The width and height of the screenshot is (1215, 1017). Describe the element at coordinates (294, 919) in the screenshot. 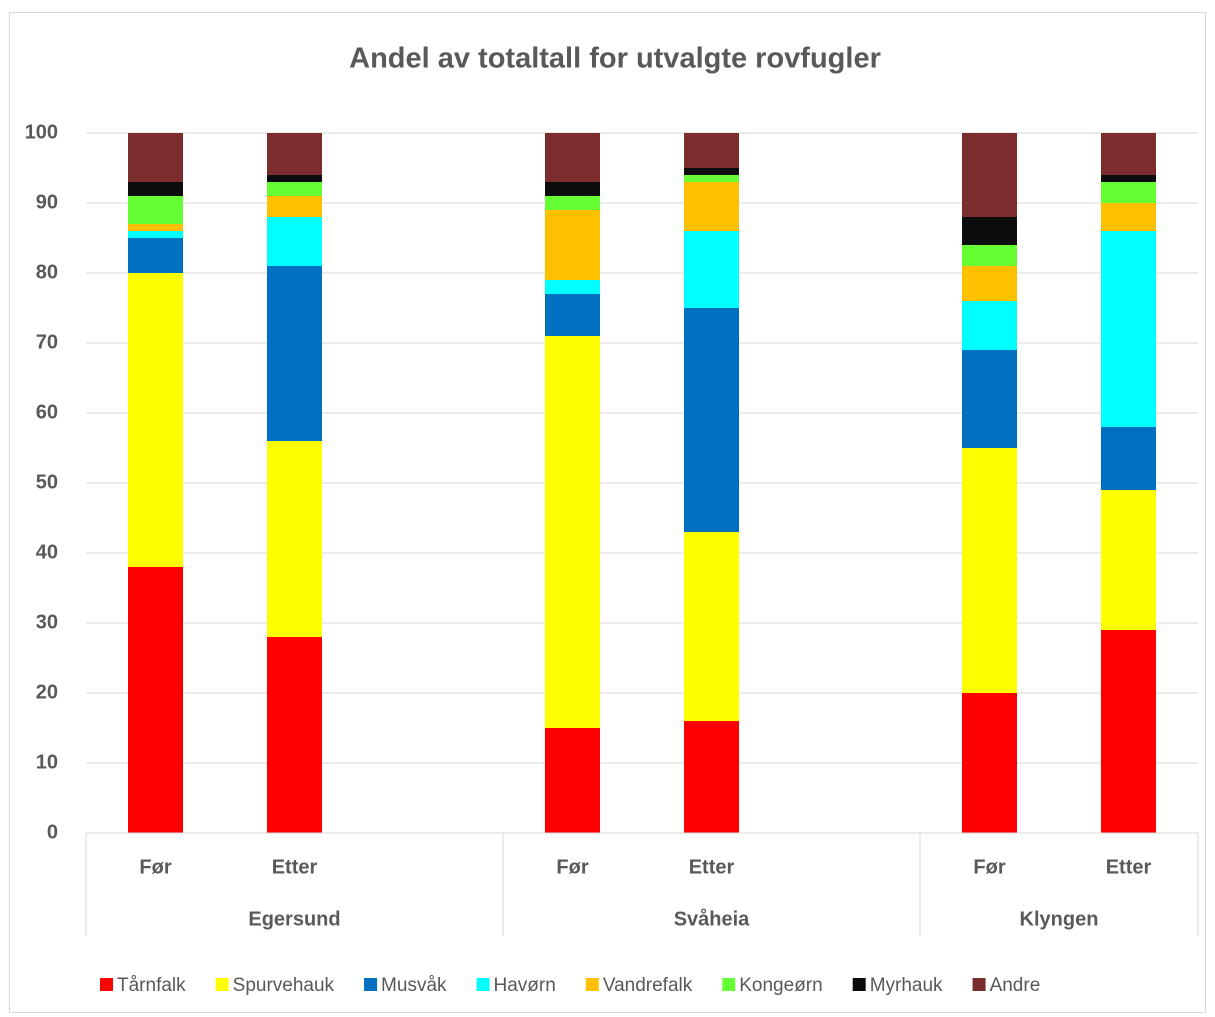

I see `group-label: Egersund` at that location.